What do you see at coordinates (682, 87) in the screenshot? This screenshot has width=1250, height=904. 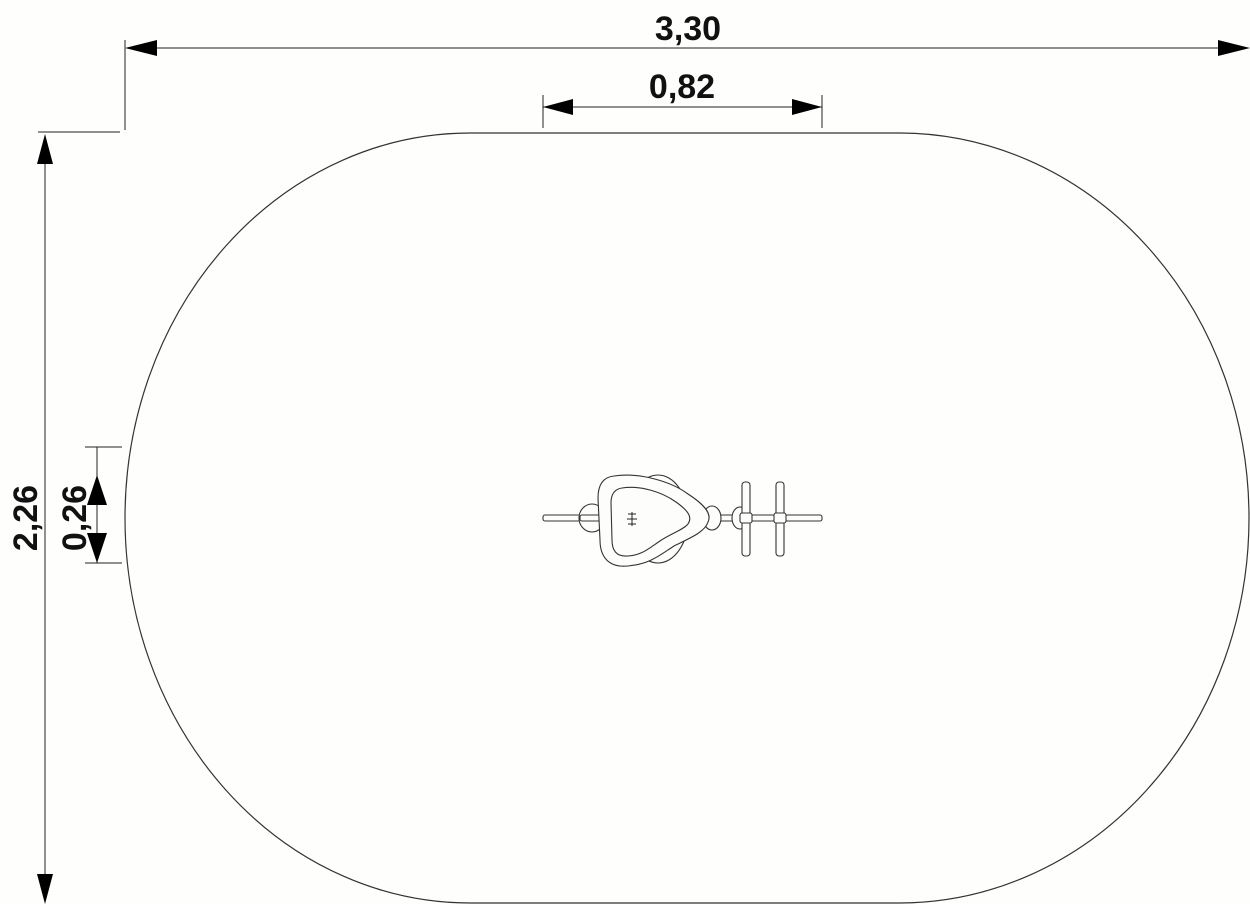 I see `inner-width-label: 0,82` at bounding box center [682, 87].